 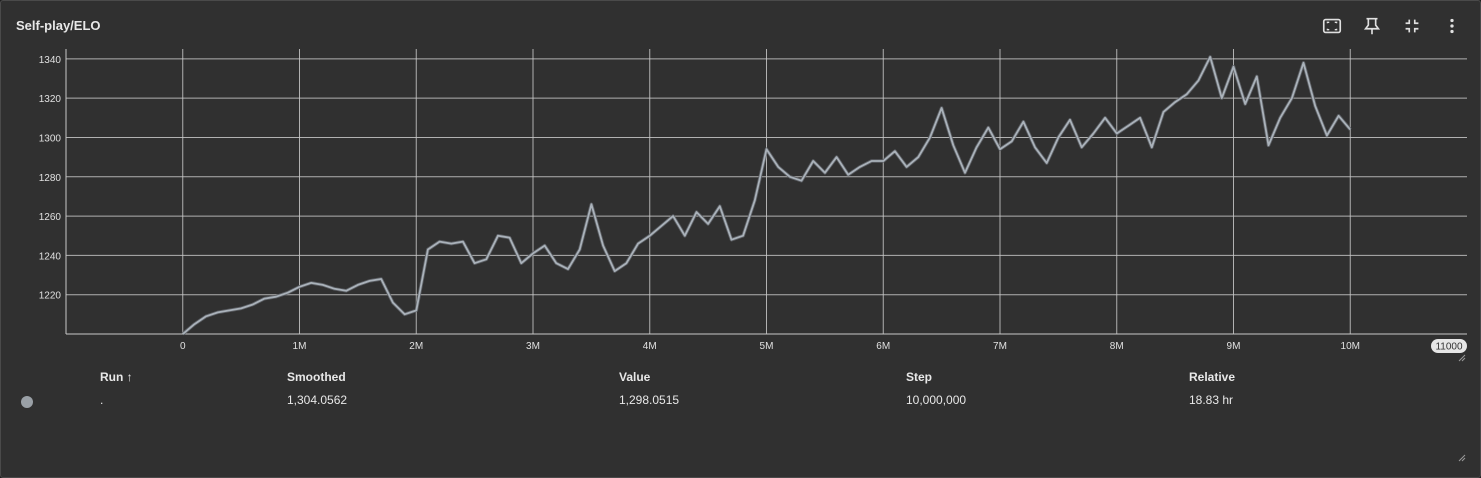 I want to click on x-tick-label: 8M, so click(x=1117, y=346).